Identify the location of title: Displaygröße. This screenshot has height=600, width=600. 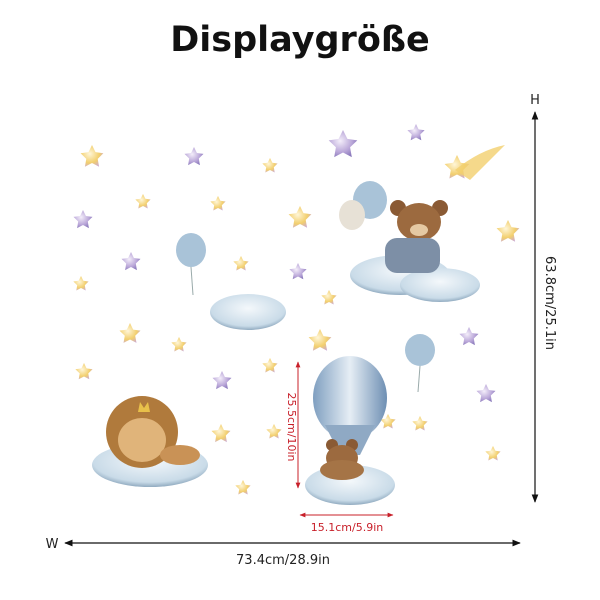
(300, 40).